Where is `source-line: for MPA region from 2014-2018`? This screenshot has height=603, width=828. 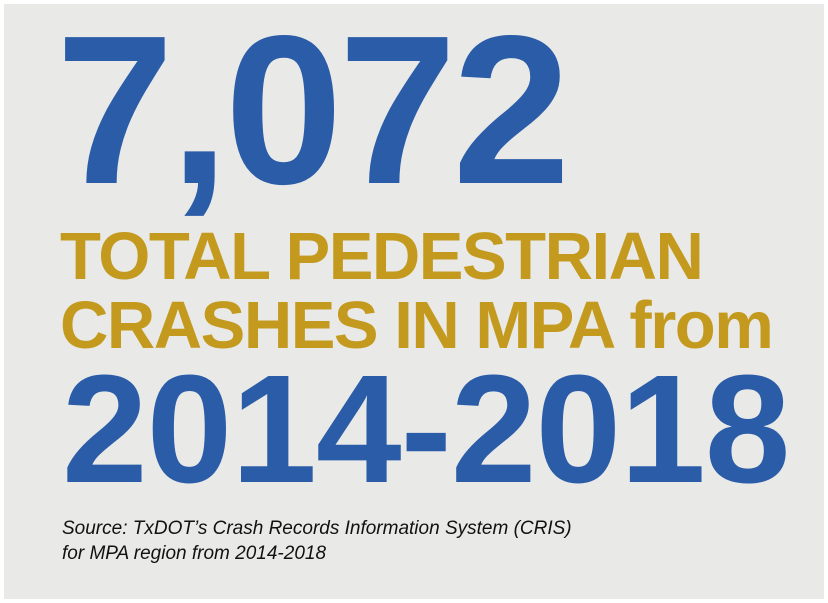 source-line: for MPA region from 2014-2018 is located at coordinates (194, 553).